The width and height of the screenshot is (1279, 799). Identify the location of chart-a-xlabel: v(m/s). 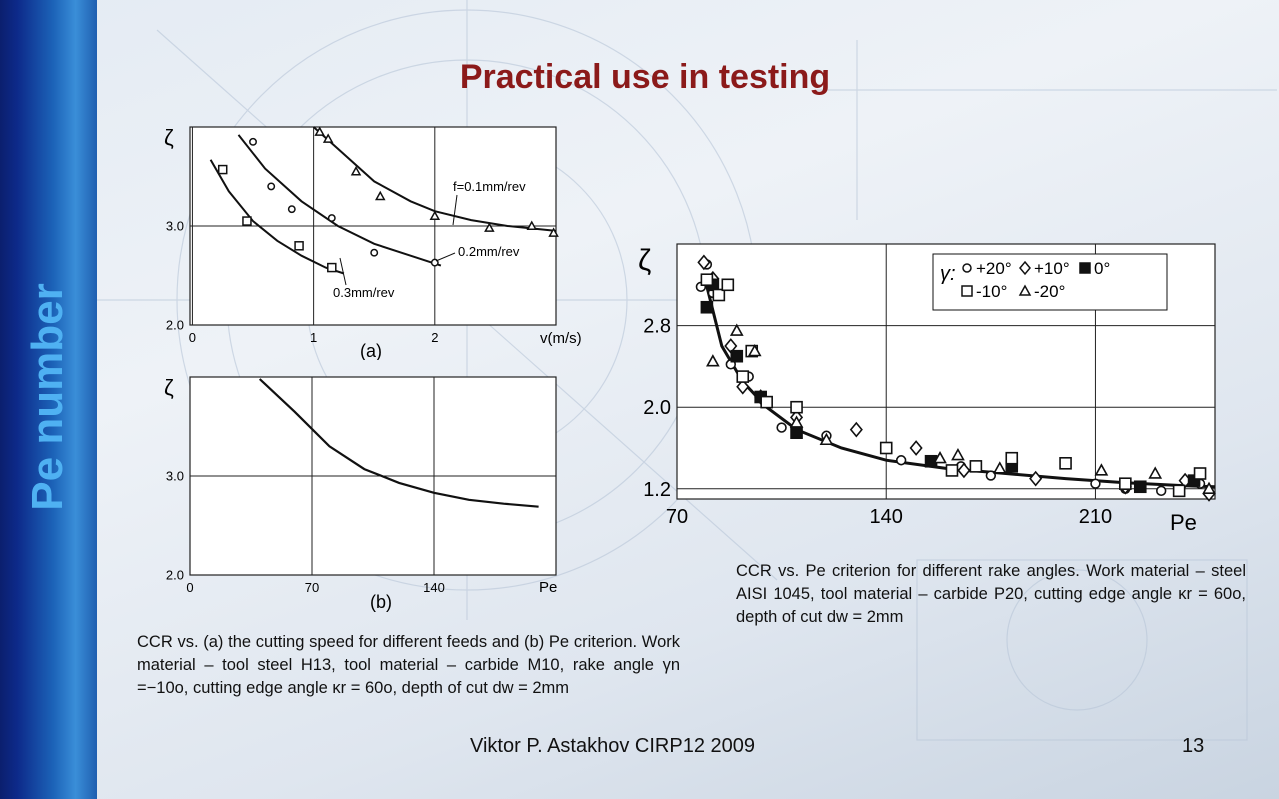
(561, 338).